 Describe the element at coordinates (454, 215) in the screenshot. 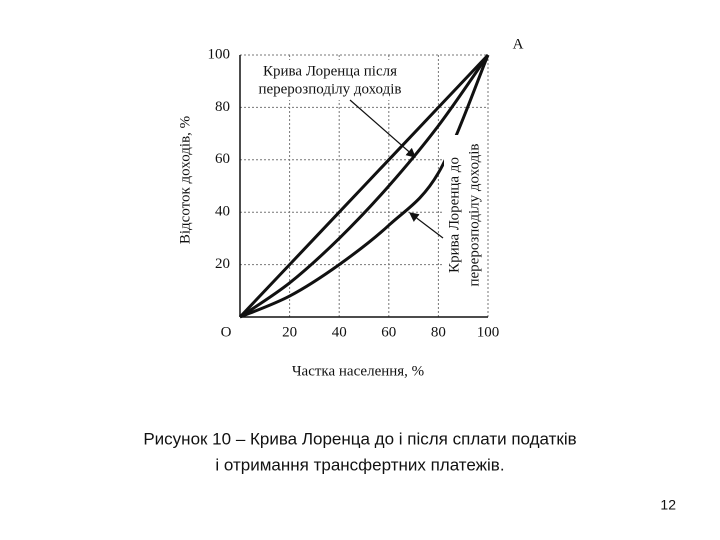

I see `annotation: Крива Лоренца до` at that location.